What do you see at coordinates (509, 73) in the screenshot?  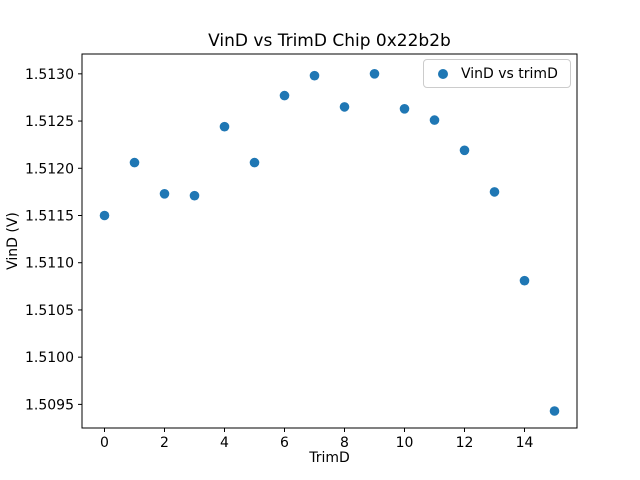 I see `legend-label: VinD vs trimD` at bounding box center [509, 73].